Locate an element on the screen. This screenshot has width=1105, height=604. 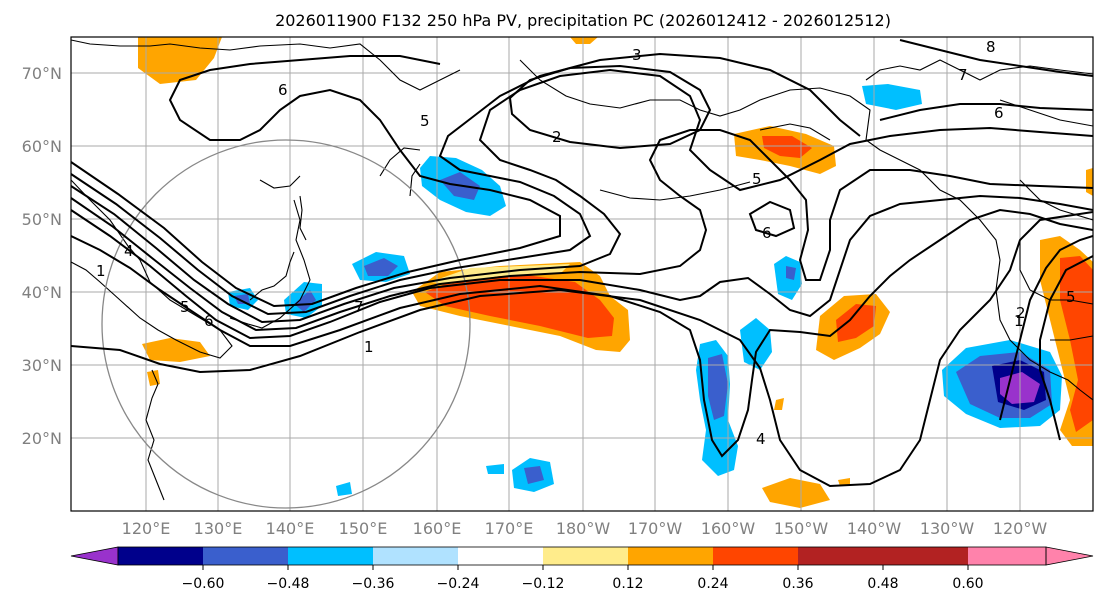
lon-label: 180°W is located at coordinates (583, 528).